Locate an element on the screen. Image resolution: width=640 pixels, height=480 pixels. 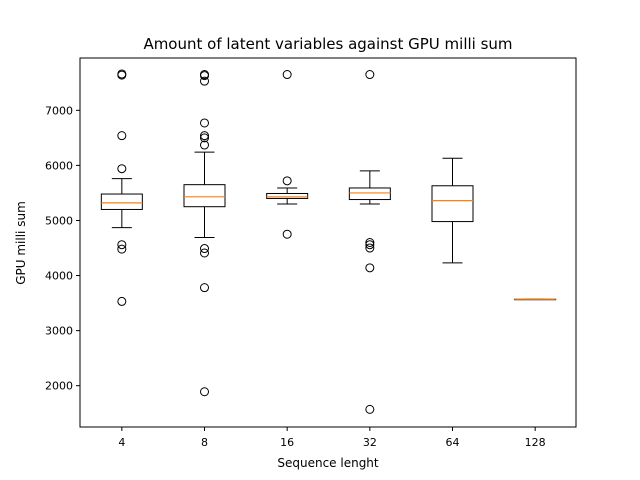
x-tick-label: 32 is located at coordinates (370, 442).